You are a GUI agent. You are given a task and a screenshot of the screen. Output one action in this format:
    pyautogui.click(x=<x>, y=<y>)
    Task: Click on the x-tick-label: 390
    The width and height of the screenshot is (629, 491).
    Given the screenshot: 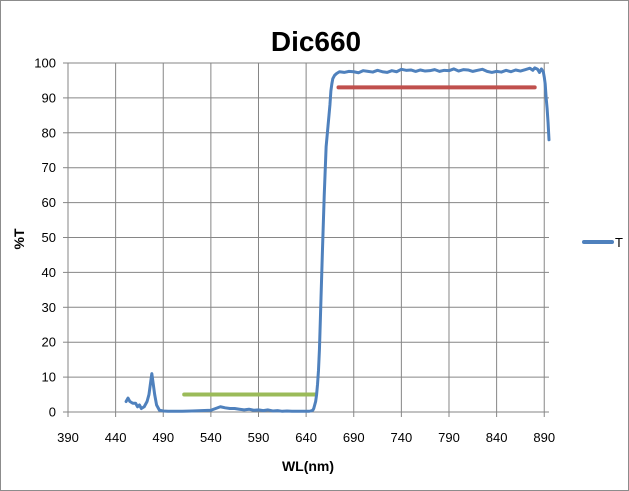 What is the action you would take?
    pyautogui.click(x=68, y=437)
    